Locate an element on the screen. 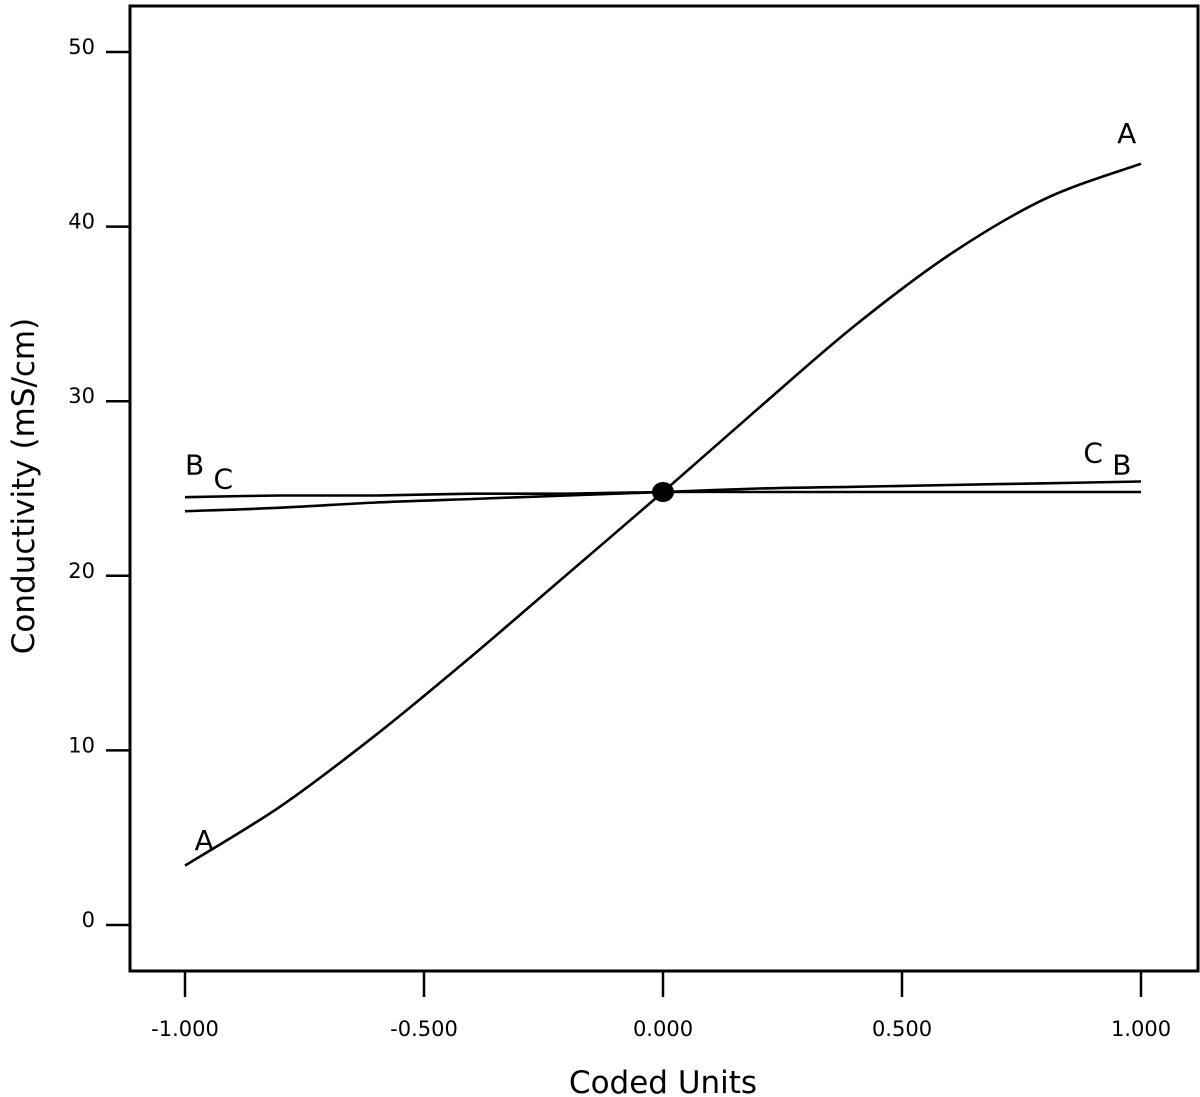  y-tick-label: 50 is located at coordinates (81, 47).